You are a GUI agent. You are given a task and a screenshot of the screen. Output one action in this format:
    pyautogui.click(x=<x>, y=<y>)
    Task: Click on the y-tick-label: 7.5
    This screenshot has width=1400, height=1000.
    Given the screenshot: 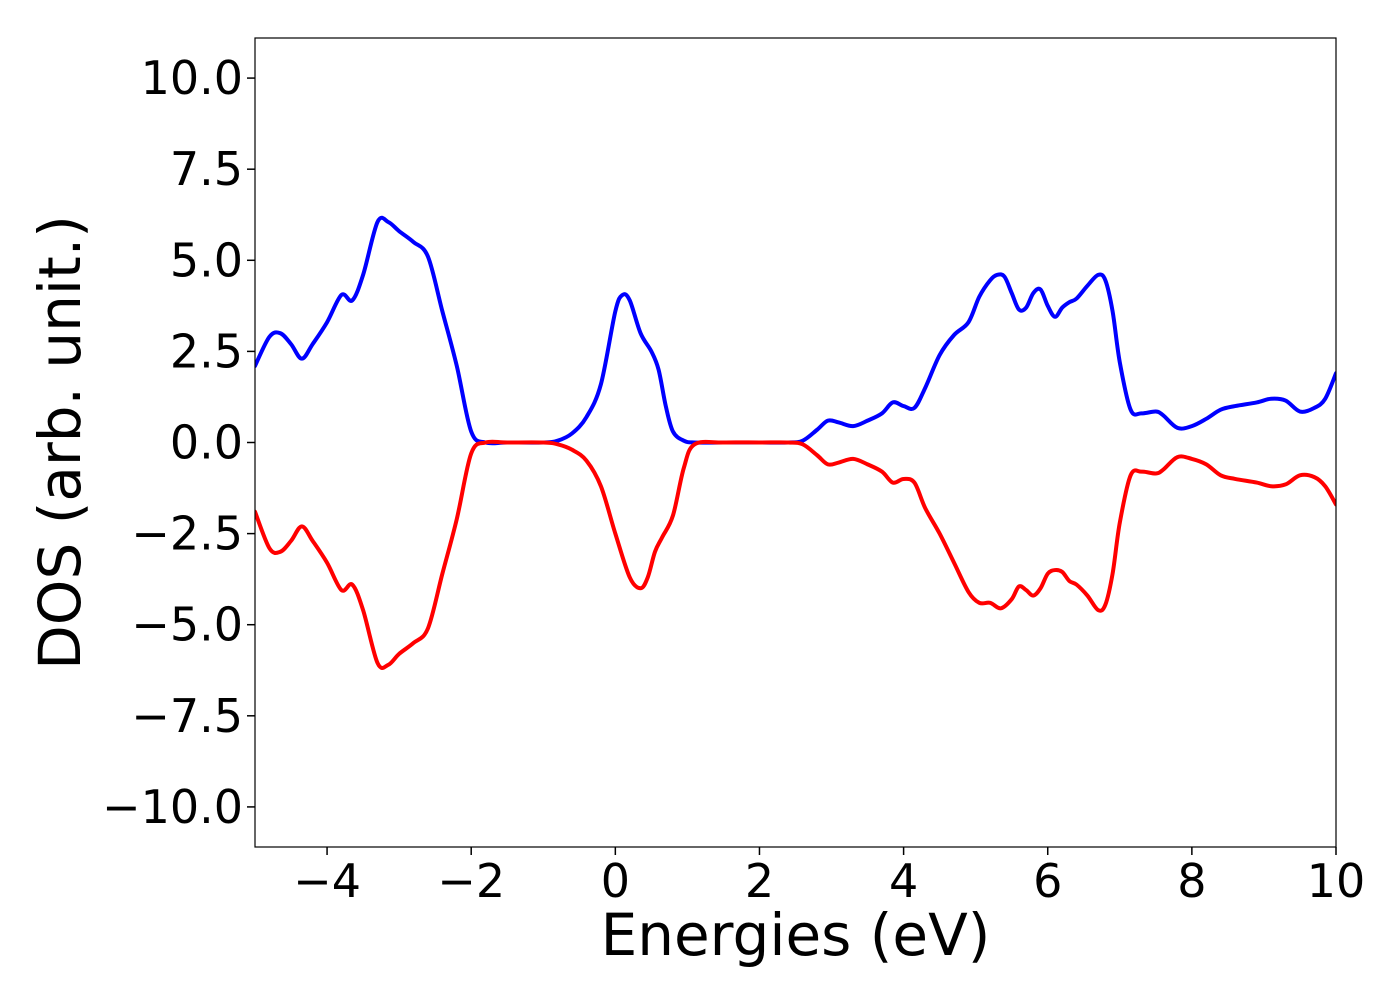 What is the action you would take?
    pyautogui.click(x=206, y=169)
    